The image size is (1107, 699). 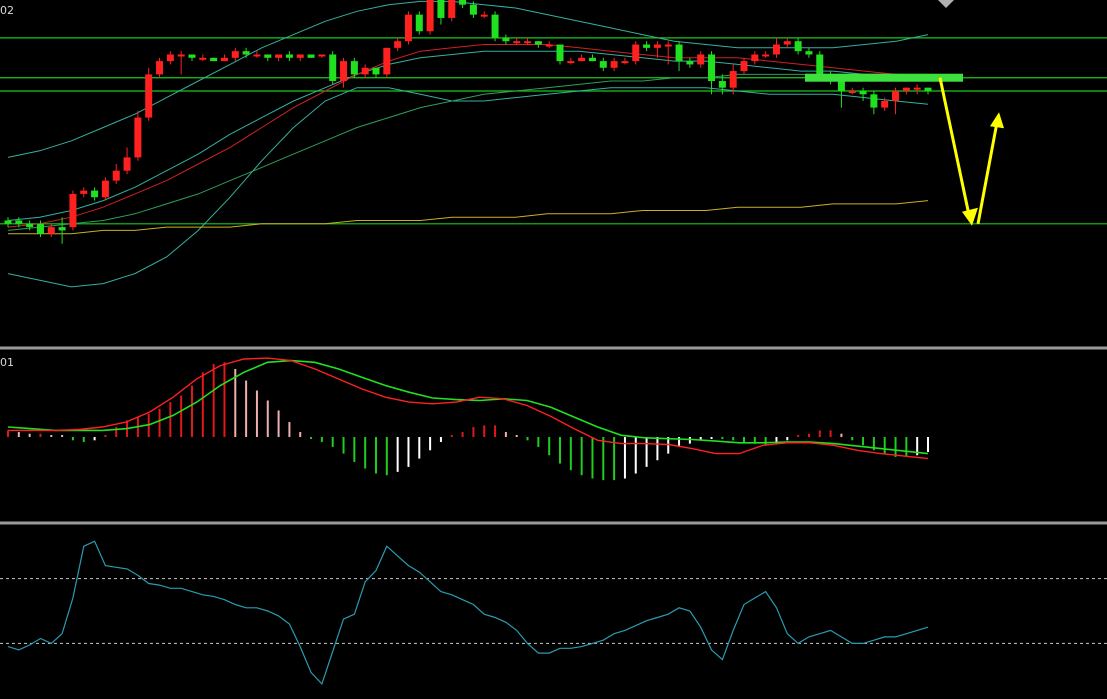 I want to click on macd-dif-line, so click(x=468, y=408).